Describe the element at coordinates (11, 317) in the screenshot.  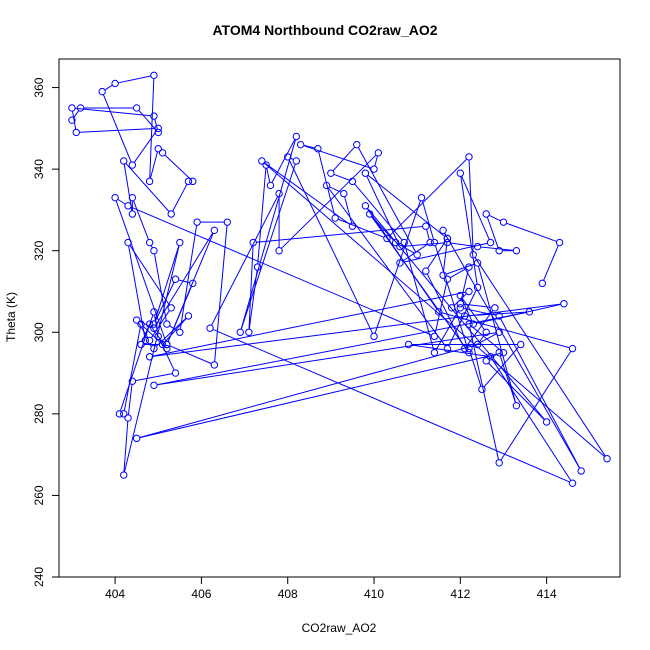
I see `y-axis-label: Theta (K)` at that location.